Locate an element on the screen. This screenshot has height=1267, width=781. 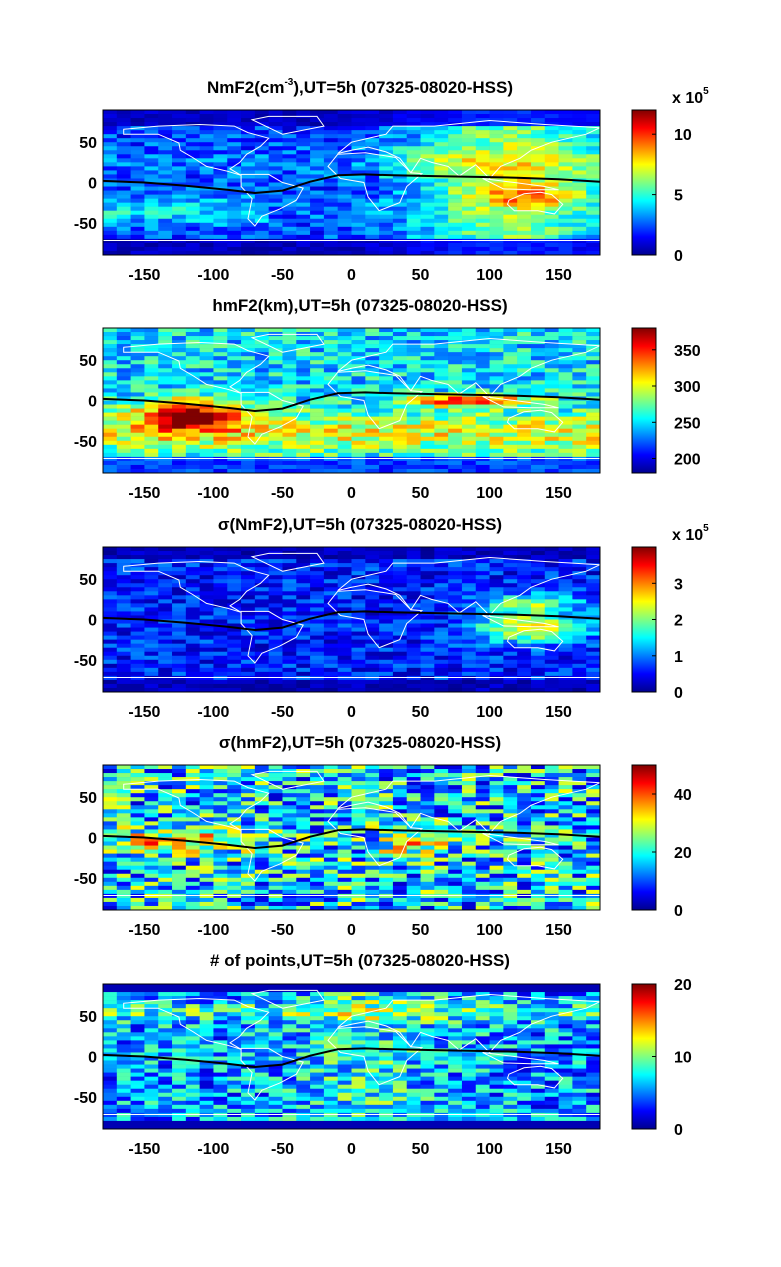
heatmap-plot is located at coordinates (351, 619).